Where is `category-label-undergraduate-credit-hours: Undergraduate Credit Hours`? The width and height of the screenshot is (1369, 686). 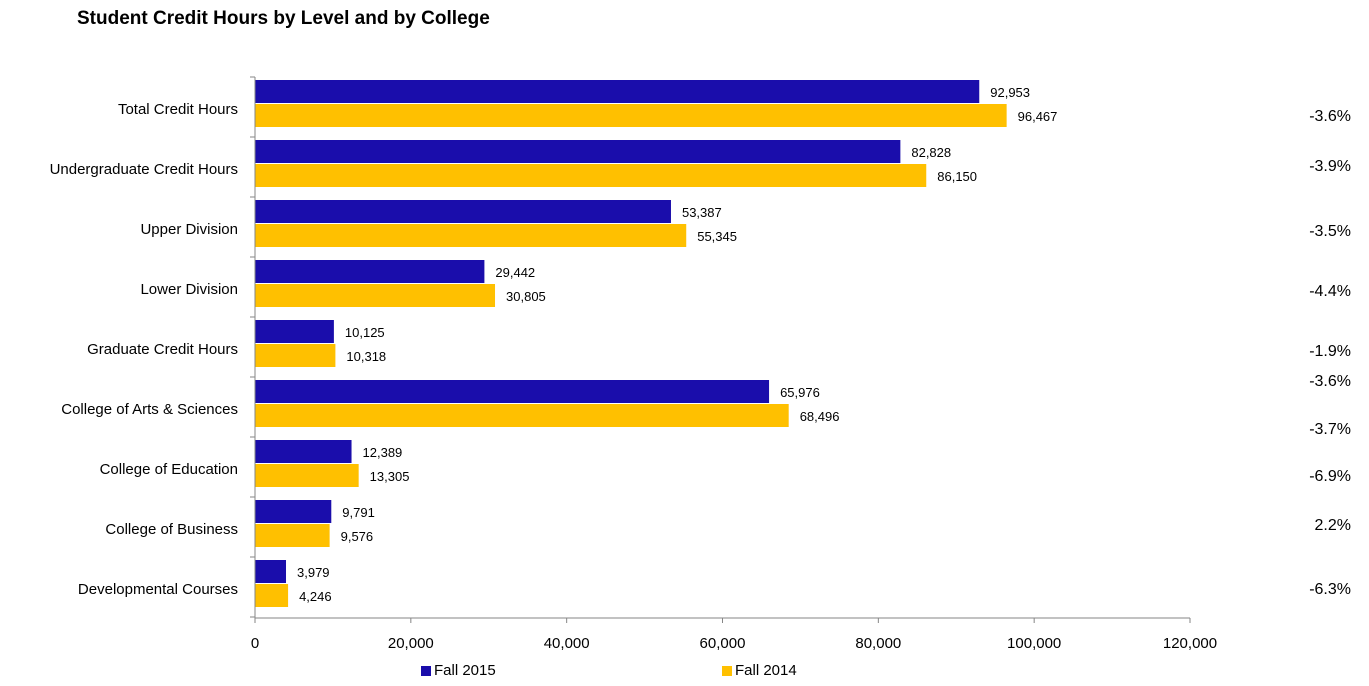 category-label-undergraduate-credit-hours: Undergraduate Credit Hours is located at coordinates (144, 169).